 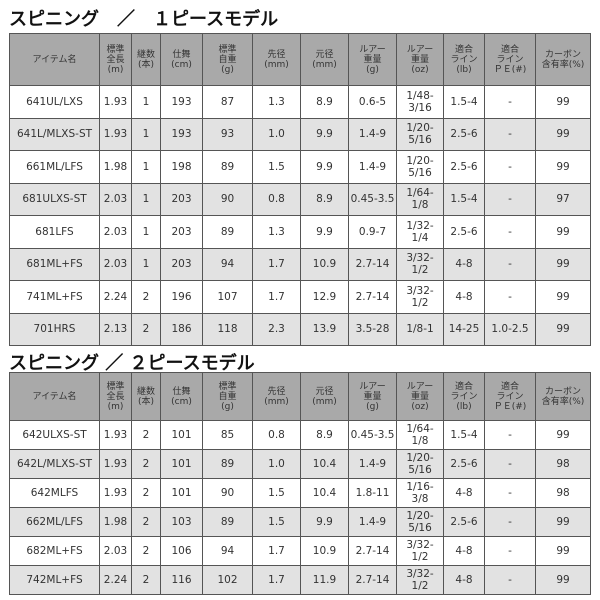 What do you see at coordinates (54, 102) in the screenshot?
I see `item-name-cell: 641UL/LXS` at bounding box center [54, 102].